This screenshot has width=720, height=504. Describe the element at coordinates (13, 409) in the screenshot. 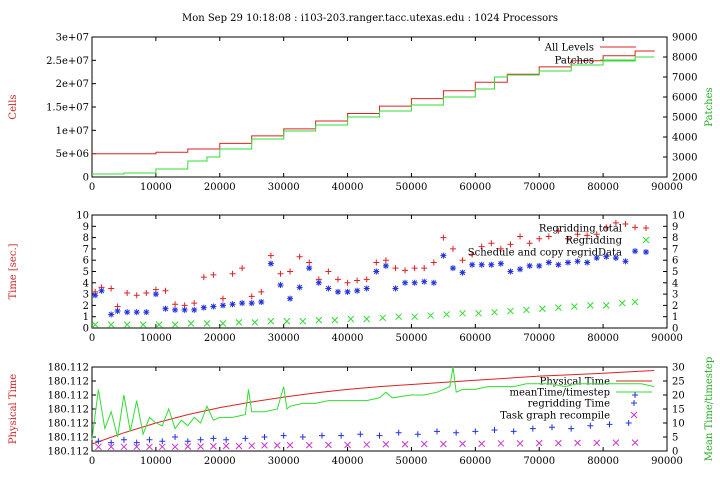

I see `y-axis-label: Physical Time` at that location.